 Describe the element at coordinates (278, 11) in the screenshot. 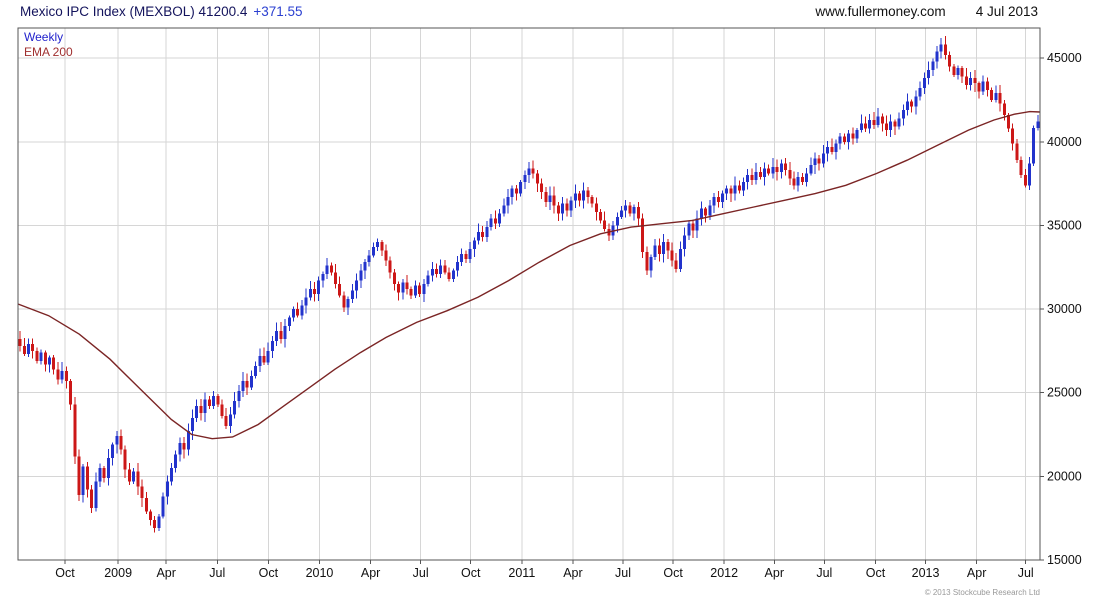

I see `price-change: +371.55` at that location.